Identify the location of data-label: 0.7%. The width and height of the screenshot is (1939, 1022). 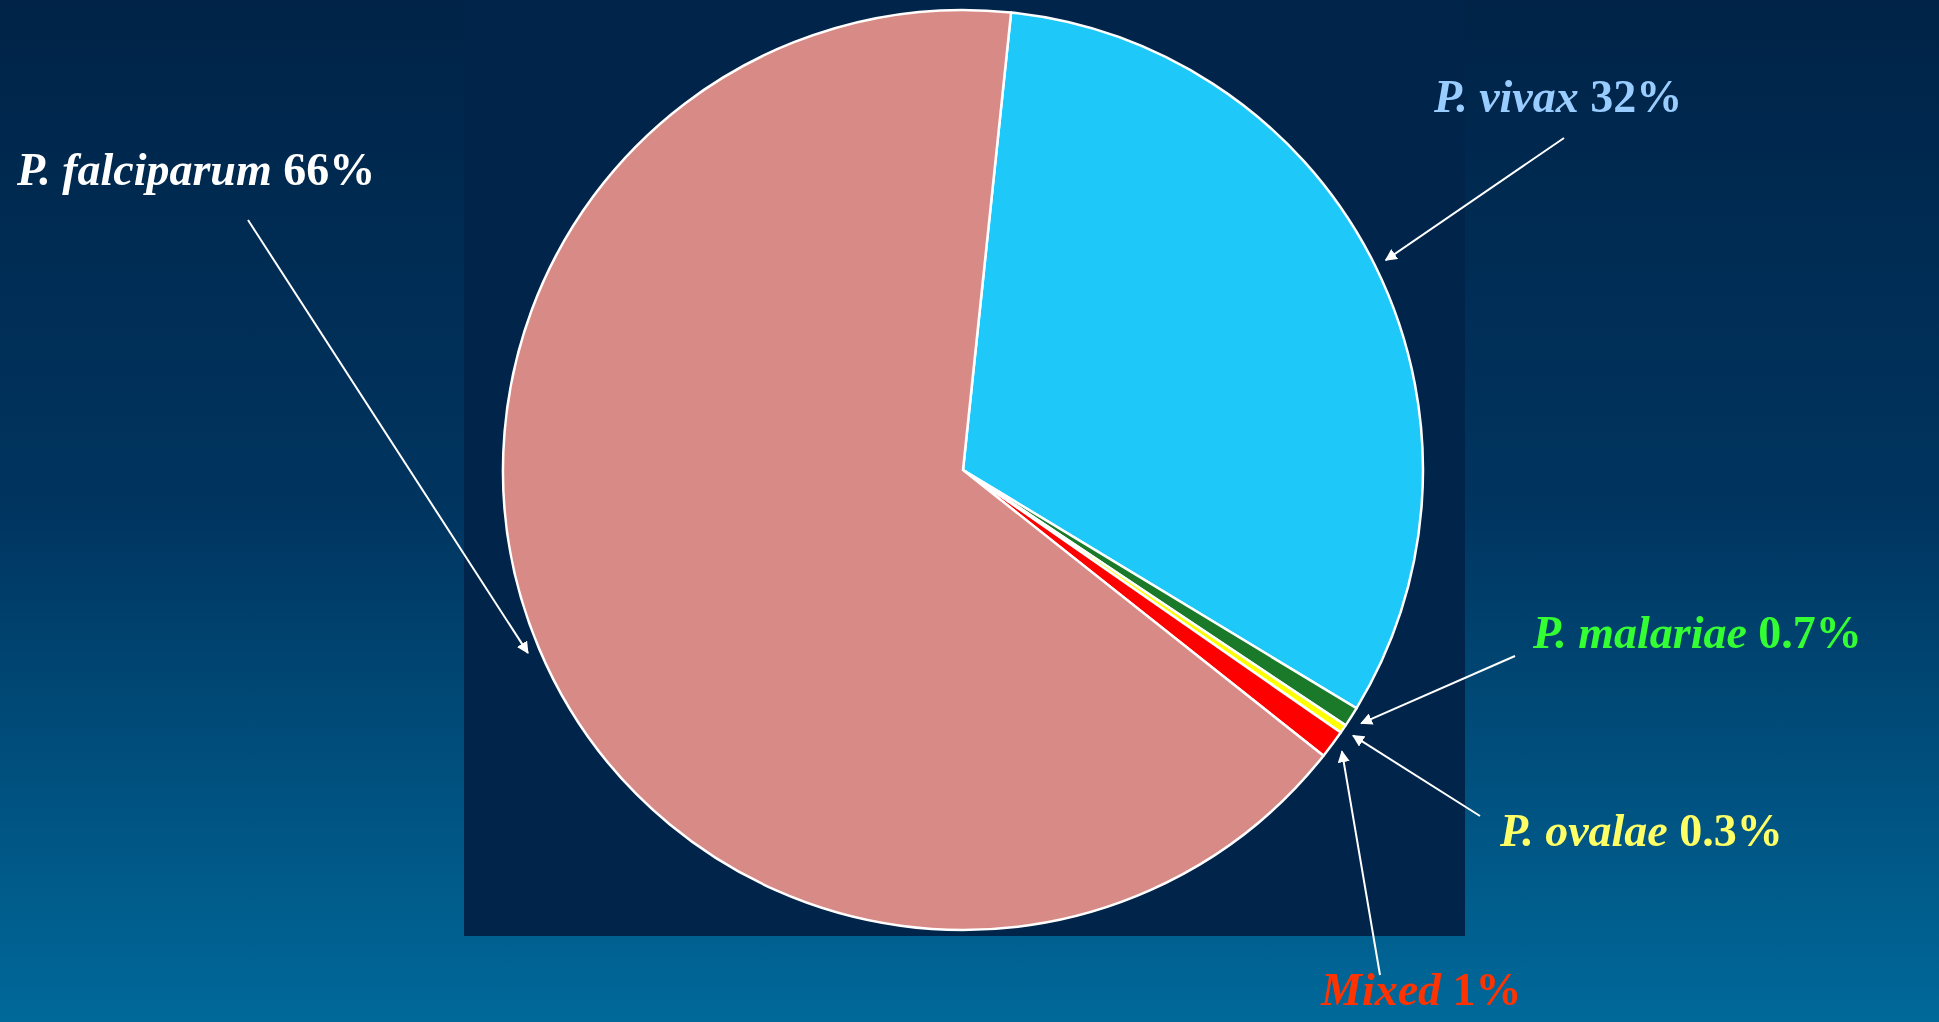
(1804, 632).